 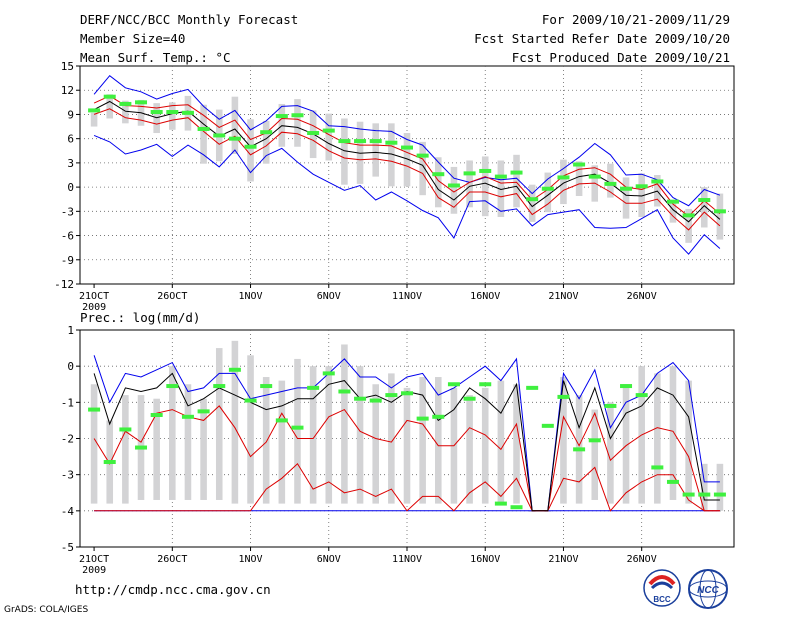 I want to click on prec-xtick-label: 26OCT, so click(x=172, y=559).